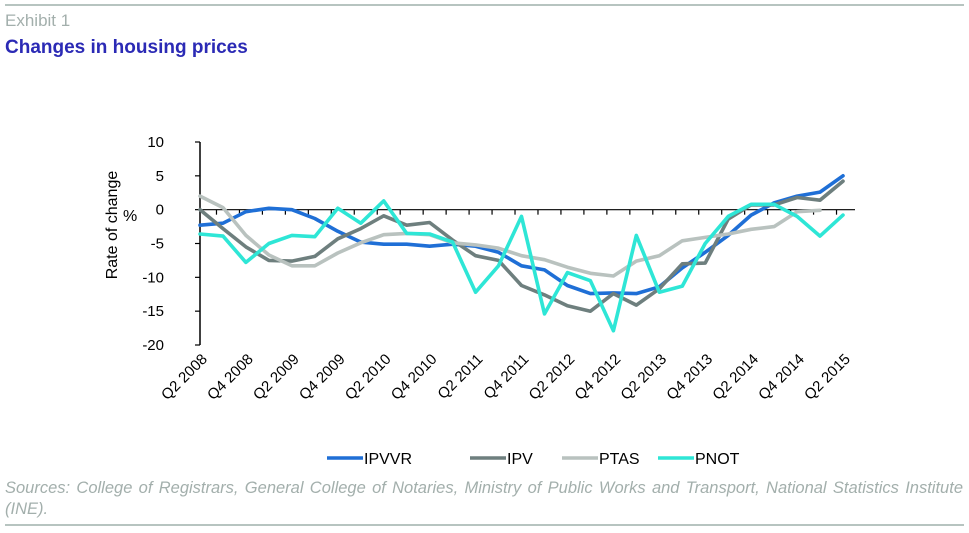  I want to click on x-tick-label: Q2 2009, so click(276, 377).